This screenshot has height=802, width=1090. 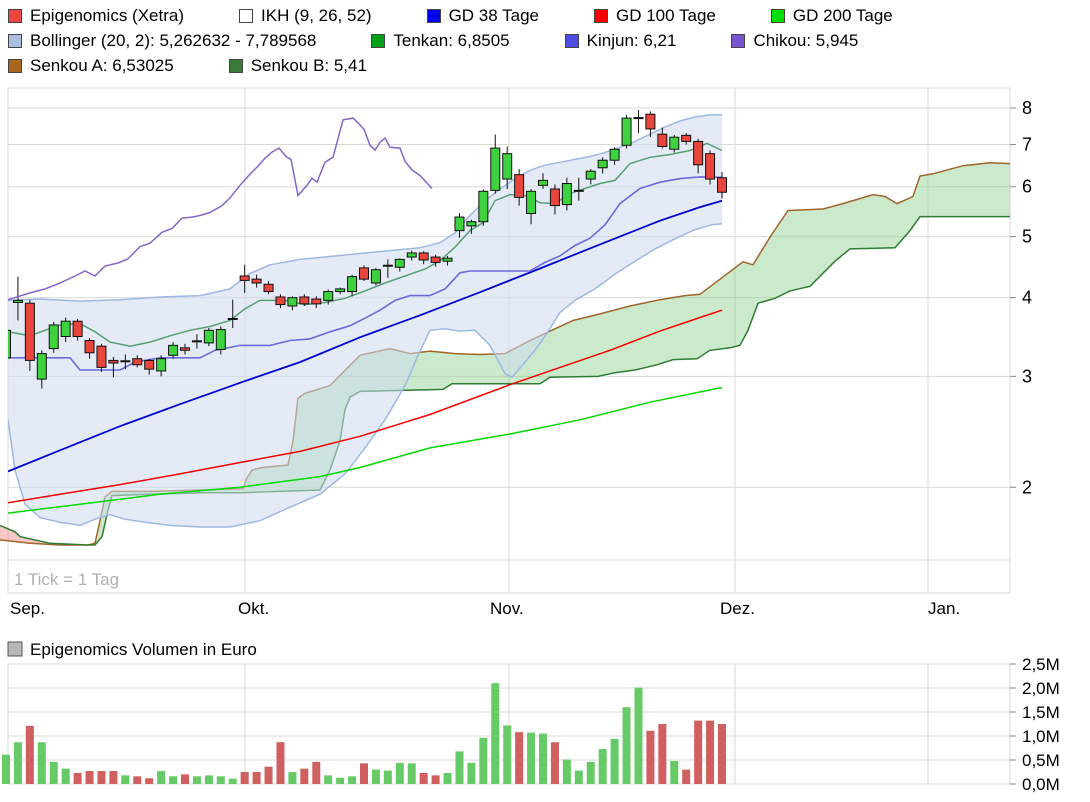 I want to click on month-label: Sep., so click(x=27, y=608).